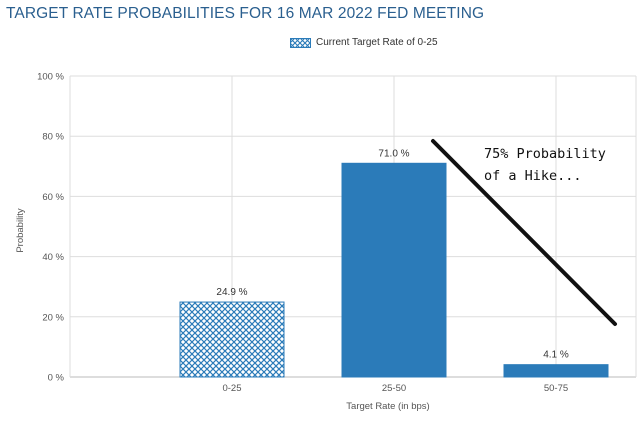 The width and height of the screenshot is (640, 425). I want to click on annotation-text-line-1: 75% Probability, so click(545, 154).